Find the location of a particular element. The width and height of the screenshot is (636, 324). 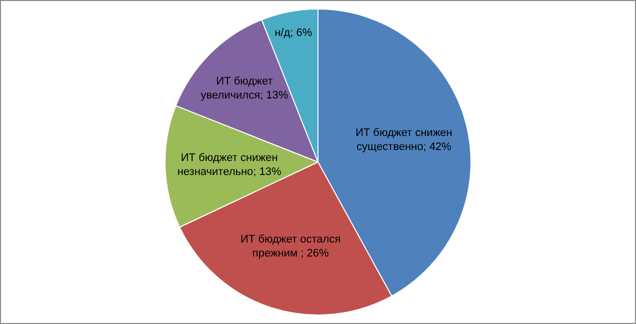

slice-label: ИТ бюджет увеличился; 13% is located at coordinates (244, 88).